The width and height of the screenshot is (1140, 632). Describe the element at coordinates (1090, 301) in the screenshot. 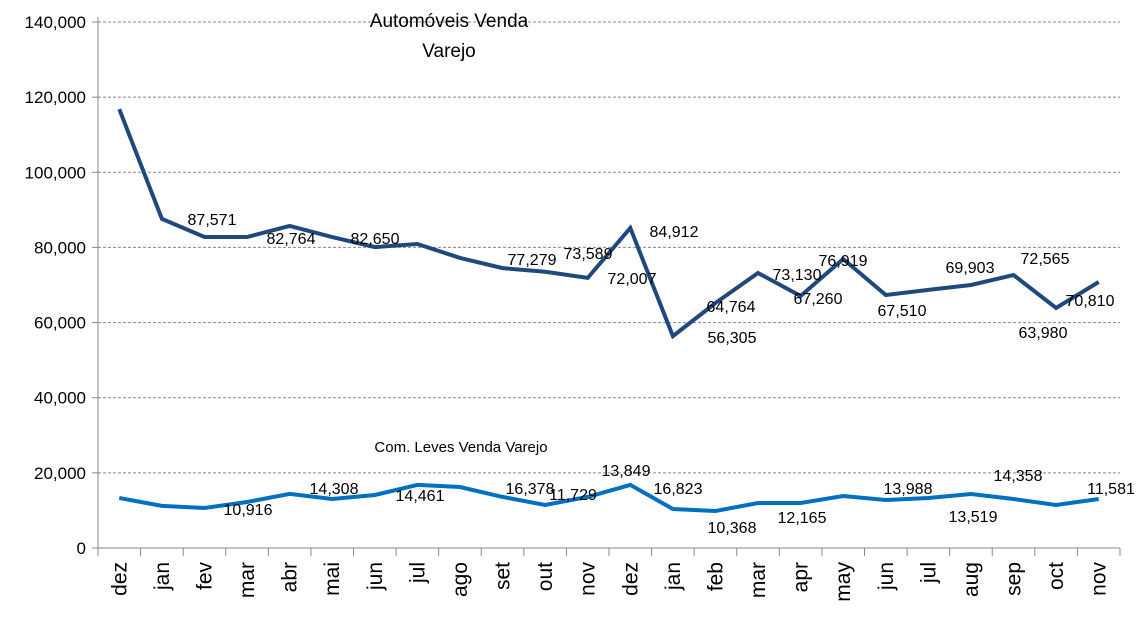

I see `data-label: 70,810` at that location.